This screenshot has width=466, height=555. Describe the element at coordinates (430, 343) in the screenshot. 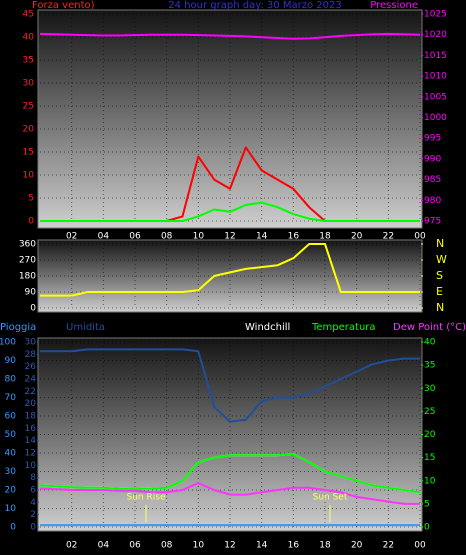

I see `y2-tick-label: 40` at that location.